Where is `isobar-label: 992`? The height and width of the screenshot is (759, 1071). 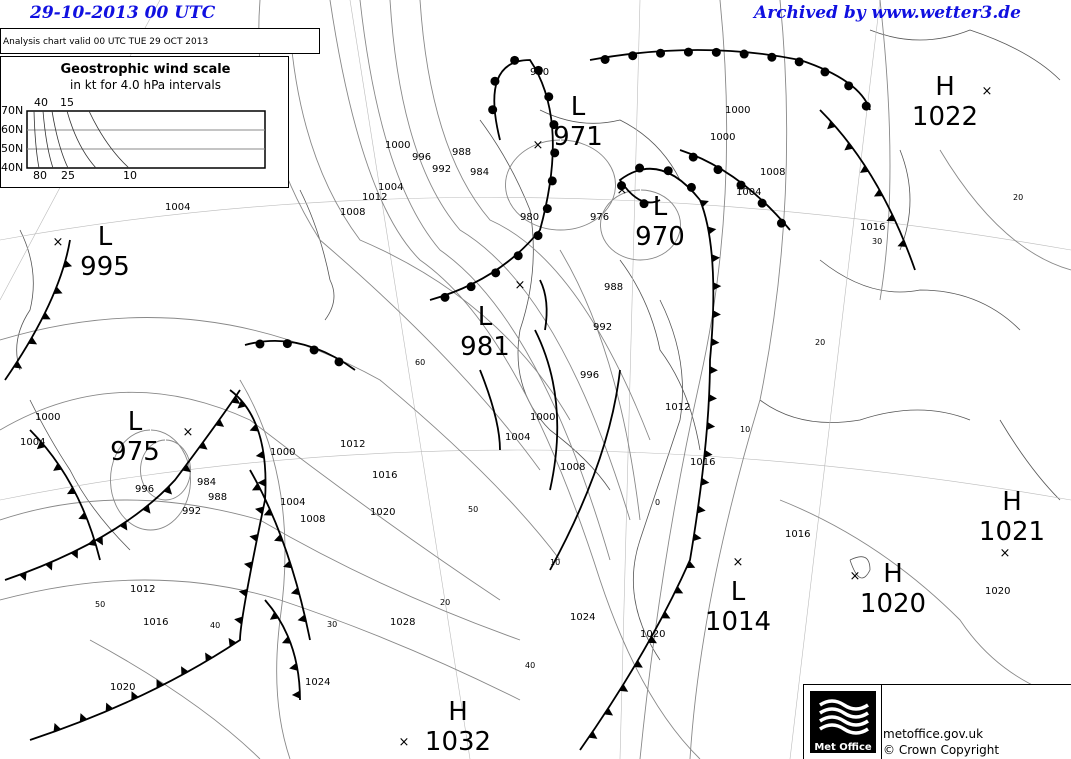
isobar-label: 992 is located at coordinates (191, 511).